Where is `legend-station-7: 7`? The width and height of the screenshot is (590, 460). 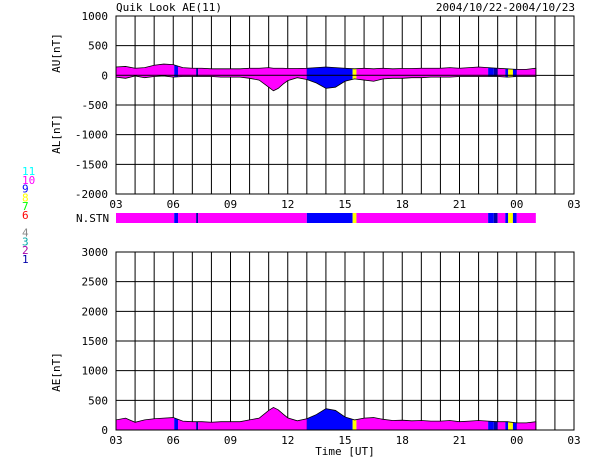
legend-station-7: 7 is located at coordinates (25, 206).